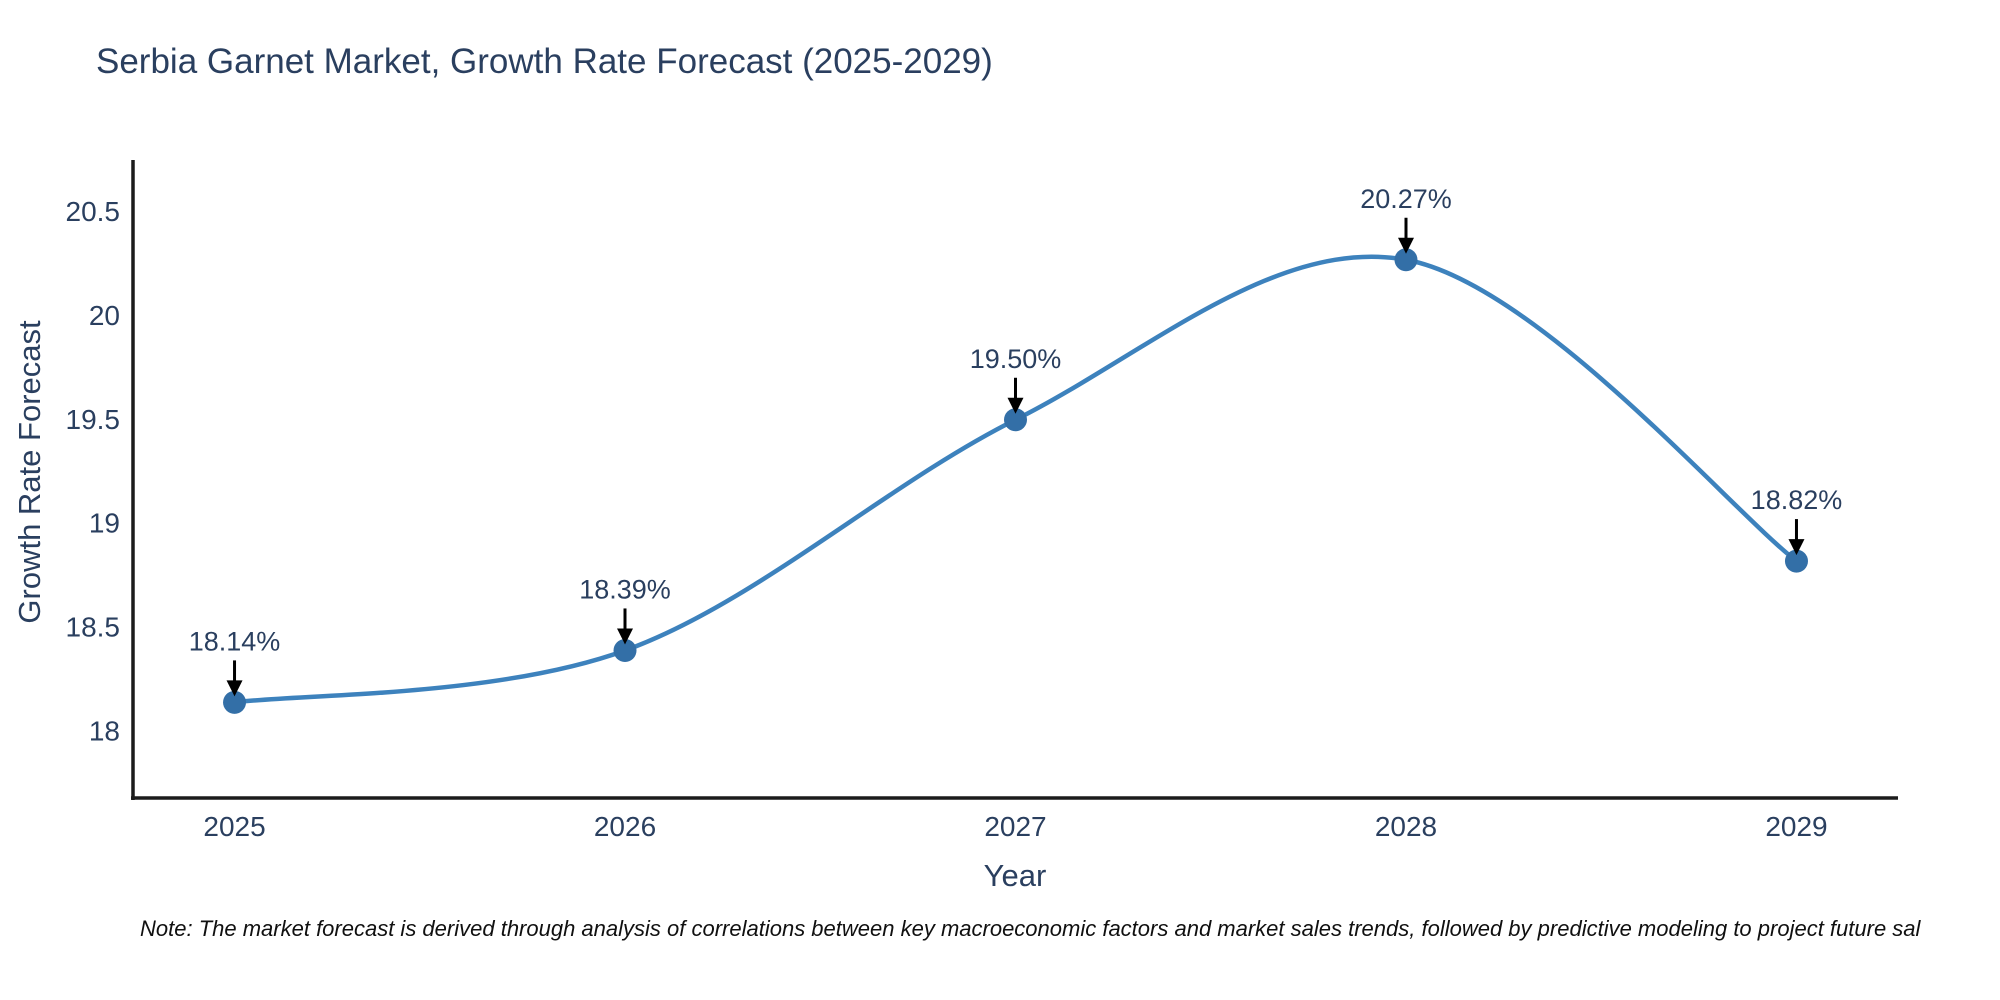 This screenshot has height=1000, width=2000. What do you see at coordinates (104, 523) in the screenshot?
I see `y-tick-label: 19` at bounding box center [104, 523].